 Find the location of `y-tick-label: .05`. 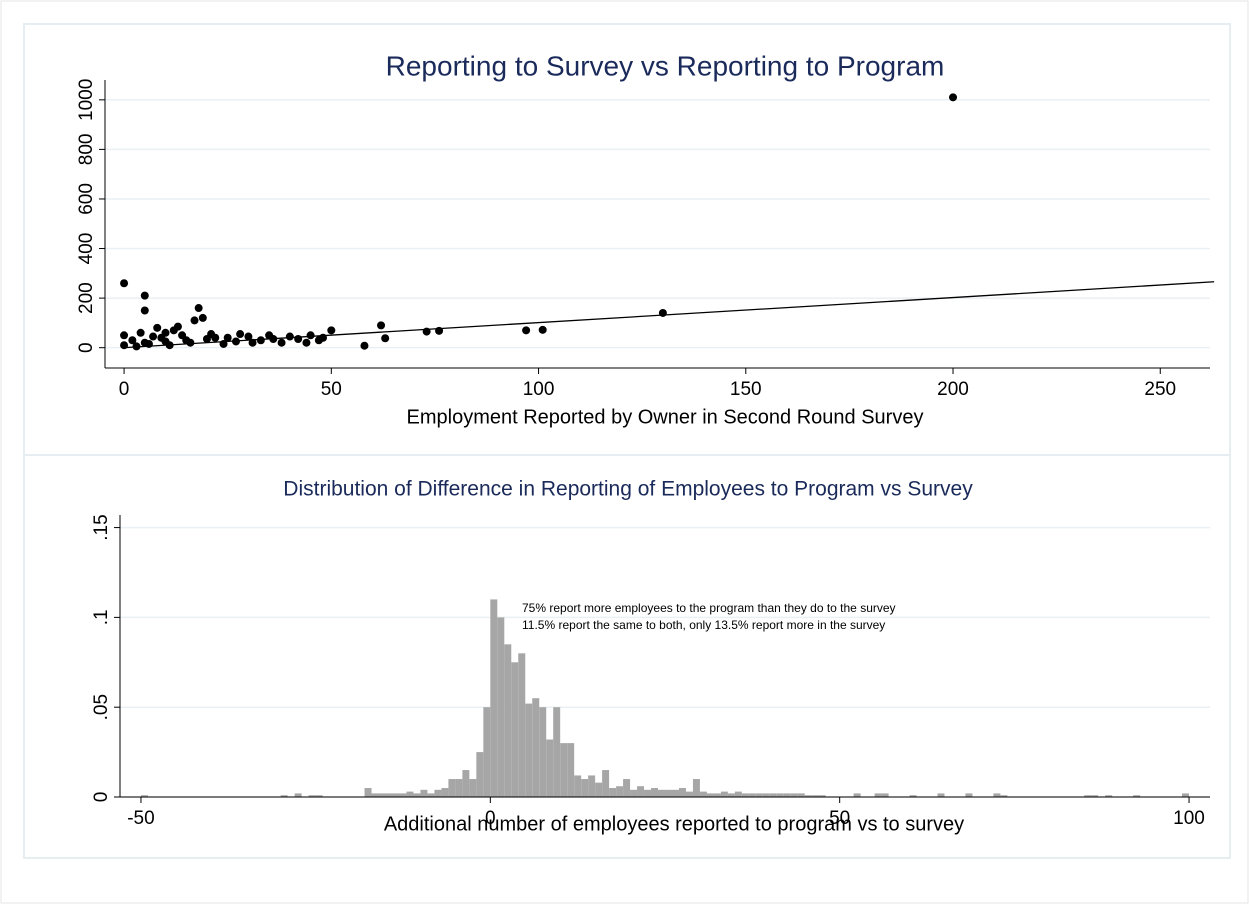

y-tick-label: .05 is located at coordinates (101, 707).